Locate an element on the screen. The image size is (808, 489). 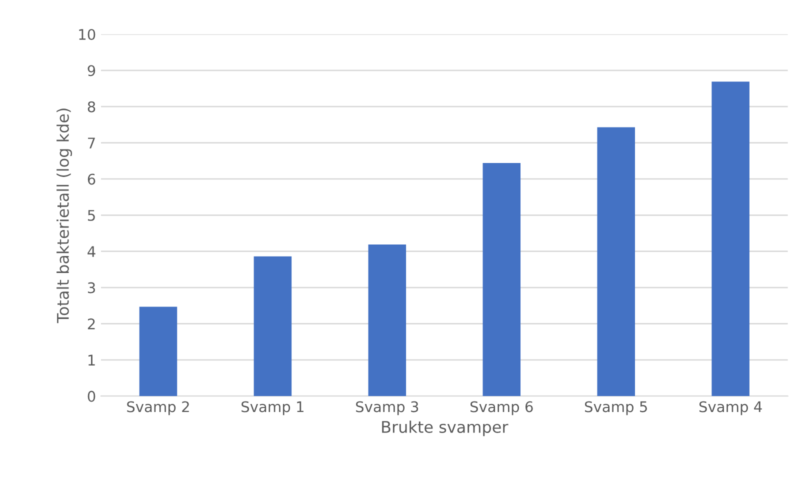
x-tick-label: Svamp 2 is located at coordinates (158, 408).